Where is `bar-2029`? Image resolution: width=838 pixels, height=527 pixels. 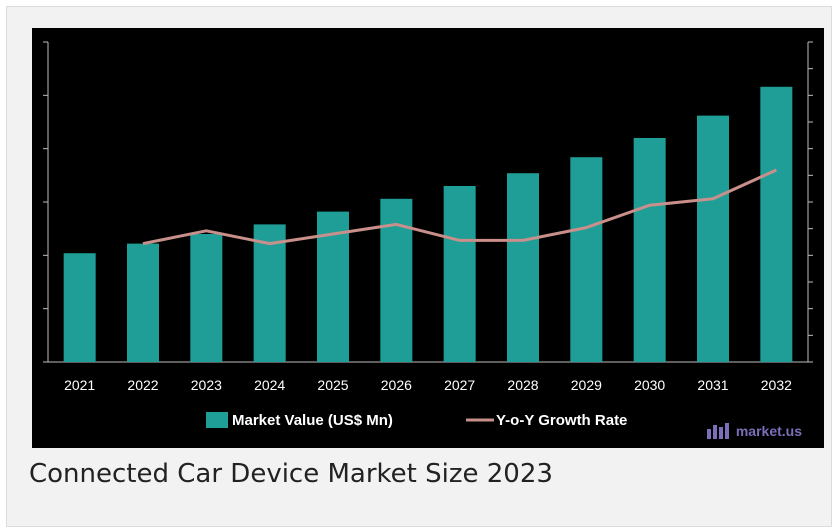 bar-2029 is located at coordinates (586, 259).